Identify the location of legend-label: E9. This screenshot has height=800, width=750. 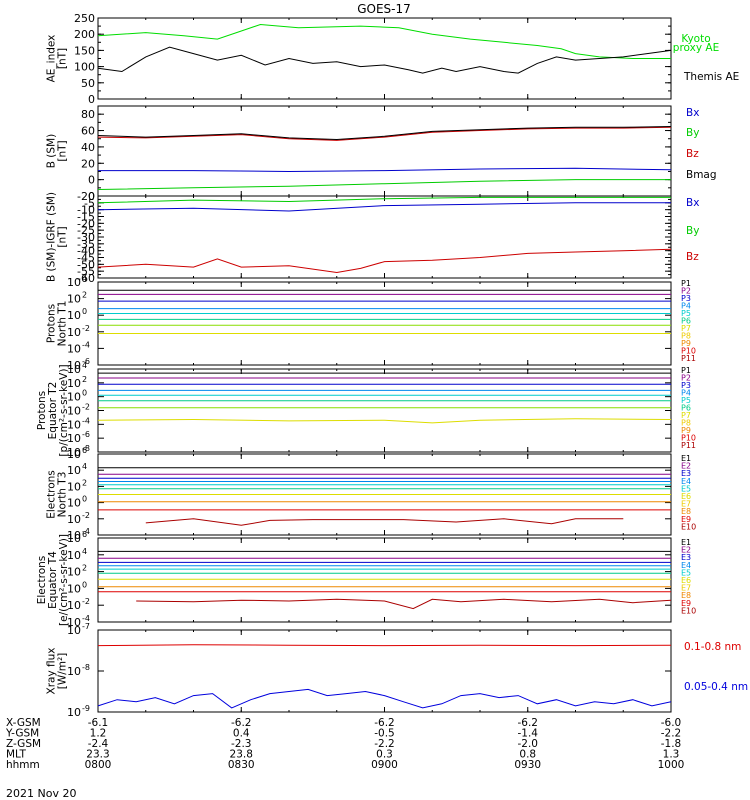
(686, 519).